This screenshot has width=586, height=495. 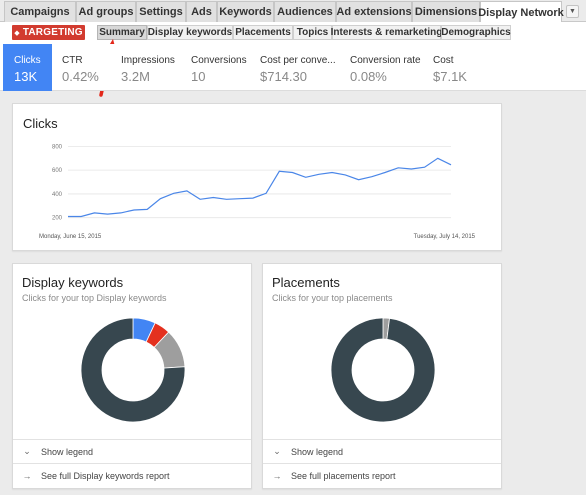 What do you see at coordinates (387, 67) in the screenshot?
I see `metric-conversion-rate: Conversion rate 0.08%` at bounding box center [387, 67].